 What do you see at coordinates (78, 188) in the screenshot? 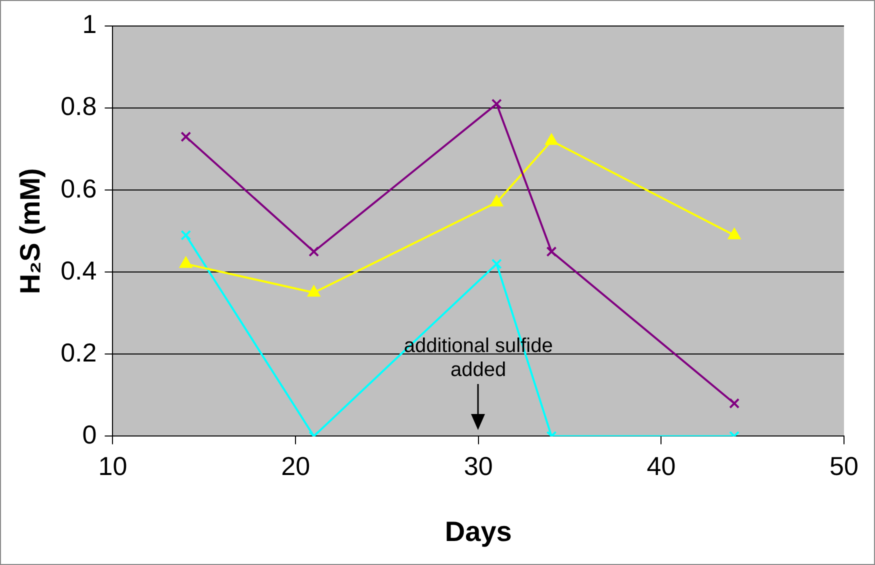
I see `y-tick-label: 0.6` at bounding box center [78, 188].